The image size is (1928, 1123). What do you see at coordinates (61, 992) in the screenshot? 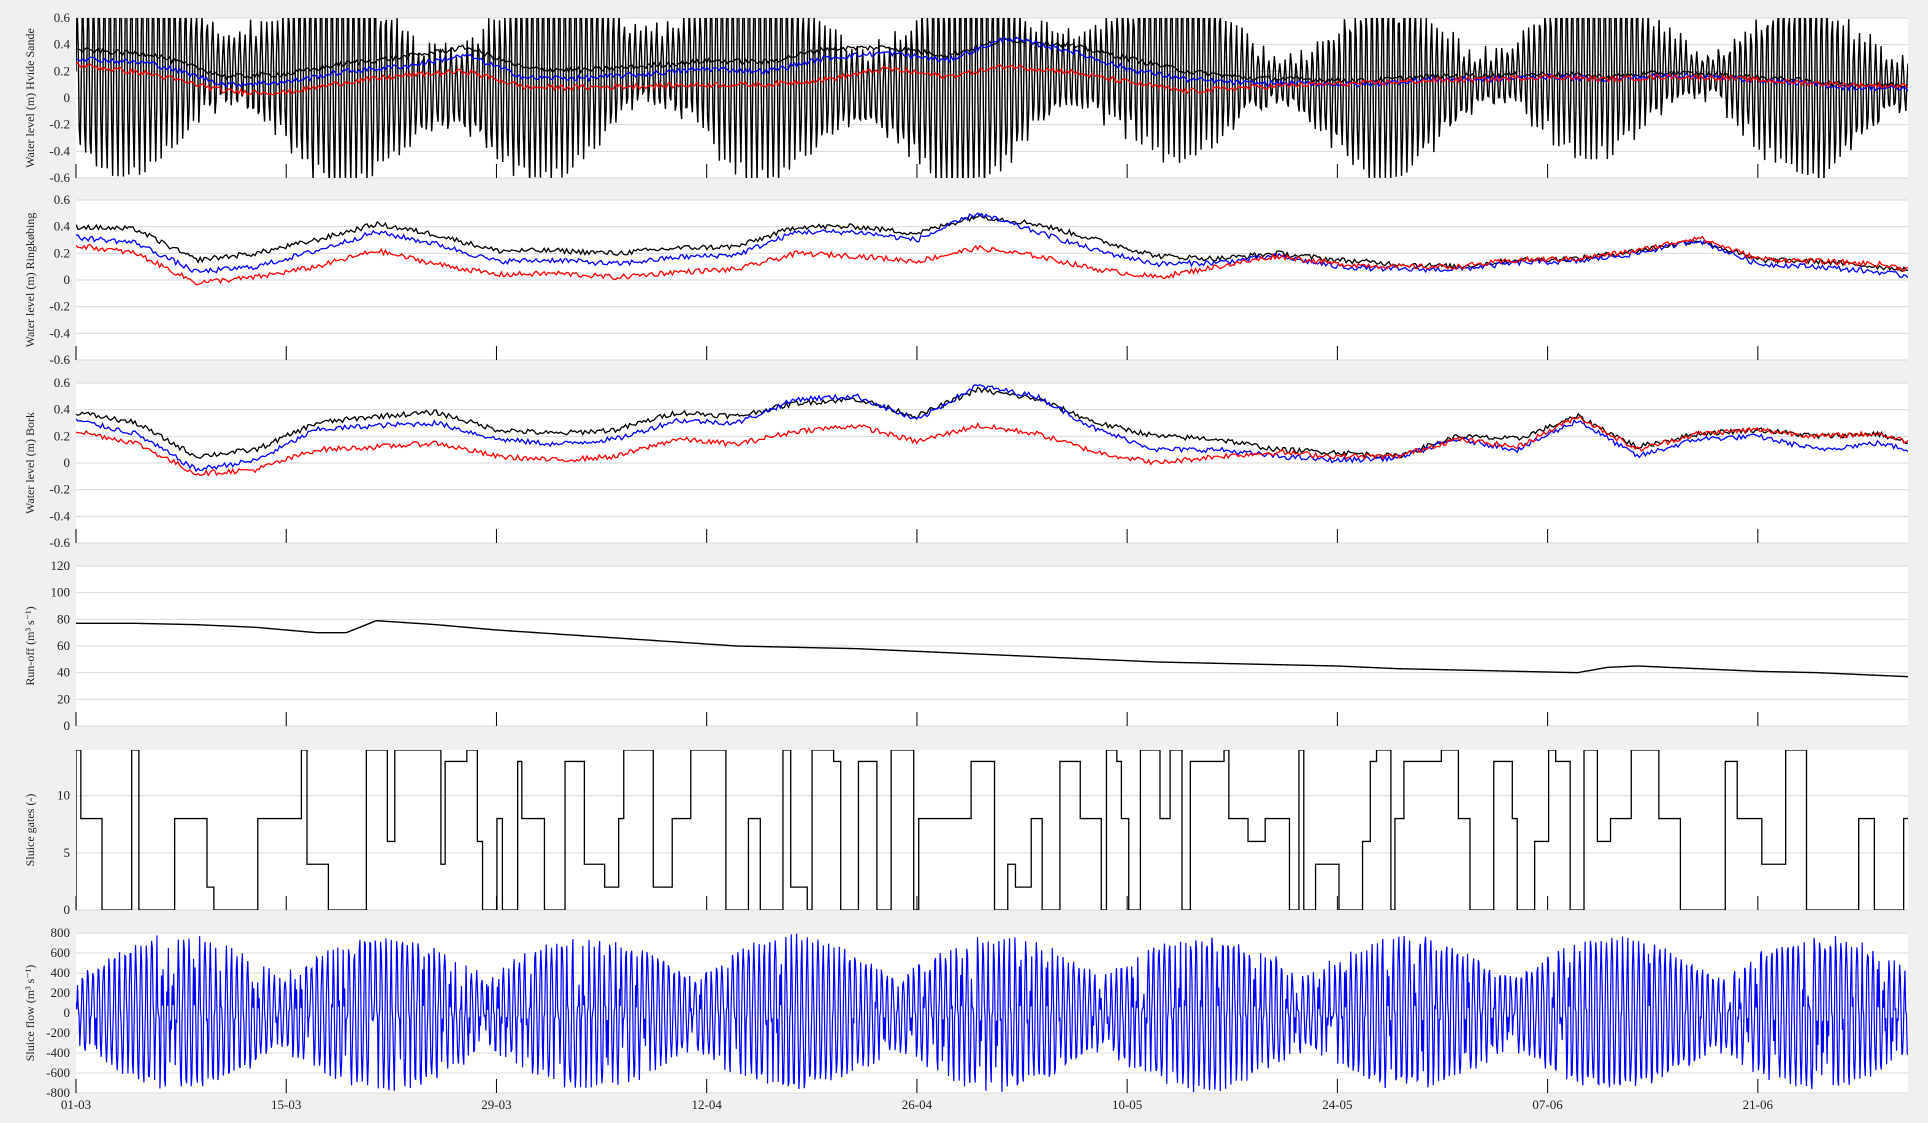
I see `y-tick-label: 200` at bounding box center [61, 992].